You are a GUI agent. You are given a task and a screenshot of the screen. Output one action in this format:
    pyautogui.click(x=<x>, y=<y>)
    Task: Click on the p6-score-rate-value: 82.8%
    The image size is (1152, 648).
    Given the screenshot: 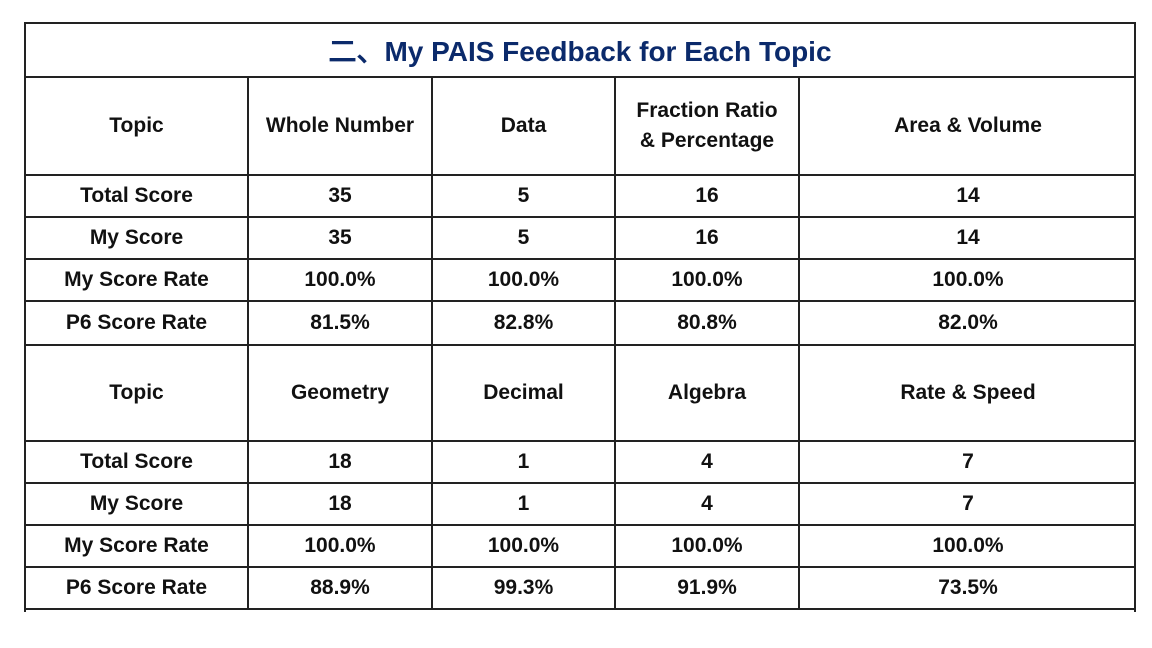 What is the action you would take?
    pyautogui.click(x=523, y=323)
    